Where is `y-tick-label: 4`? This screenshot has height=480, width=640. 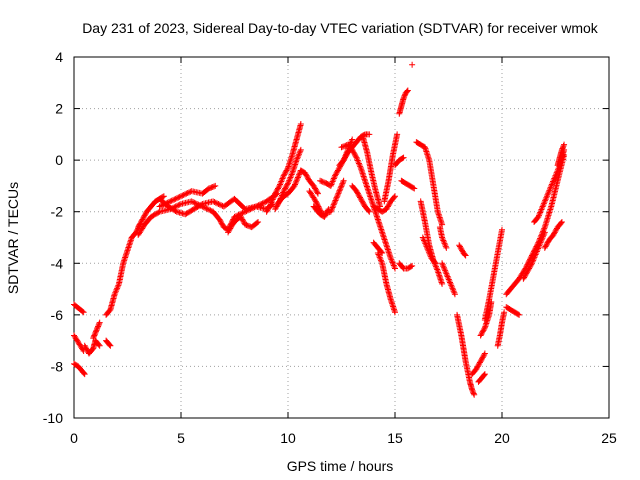
y-tick-label: 4 is located at coordinates (59, 57).